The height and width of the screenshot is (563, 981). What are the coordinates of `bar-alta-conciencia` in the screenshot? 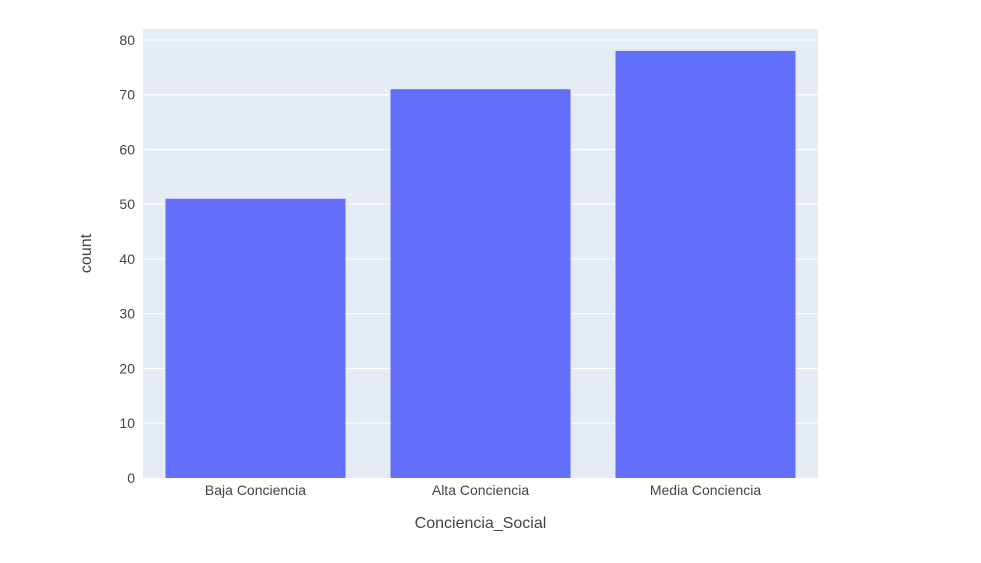 It's located at (480, 284).